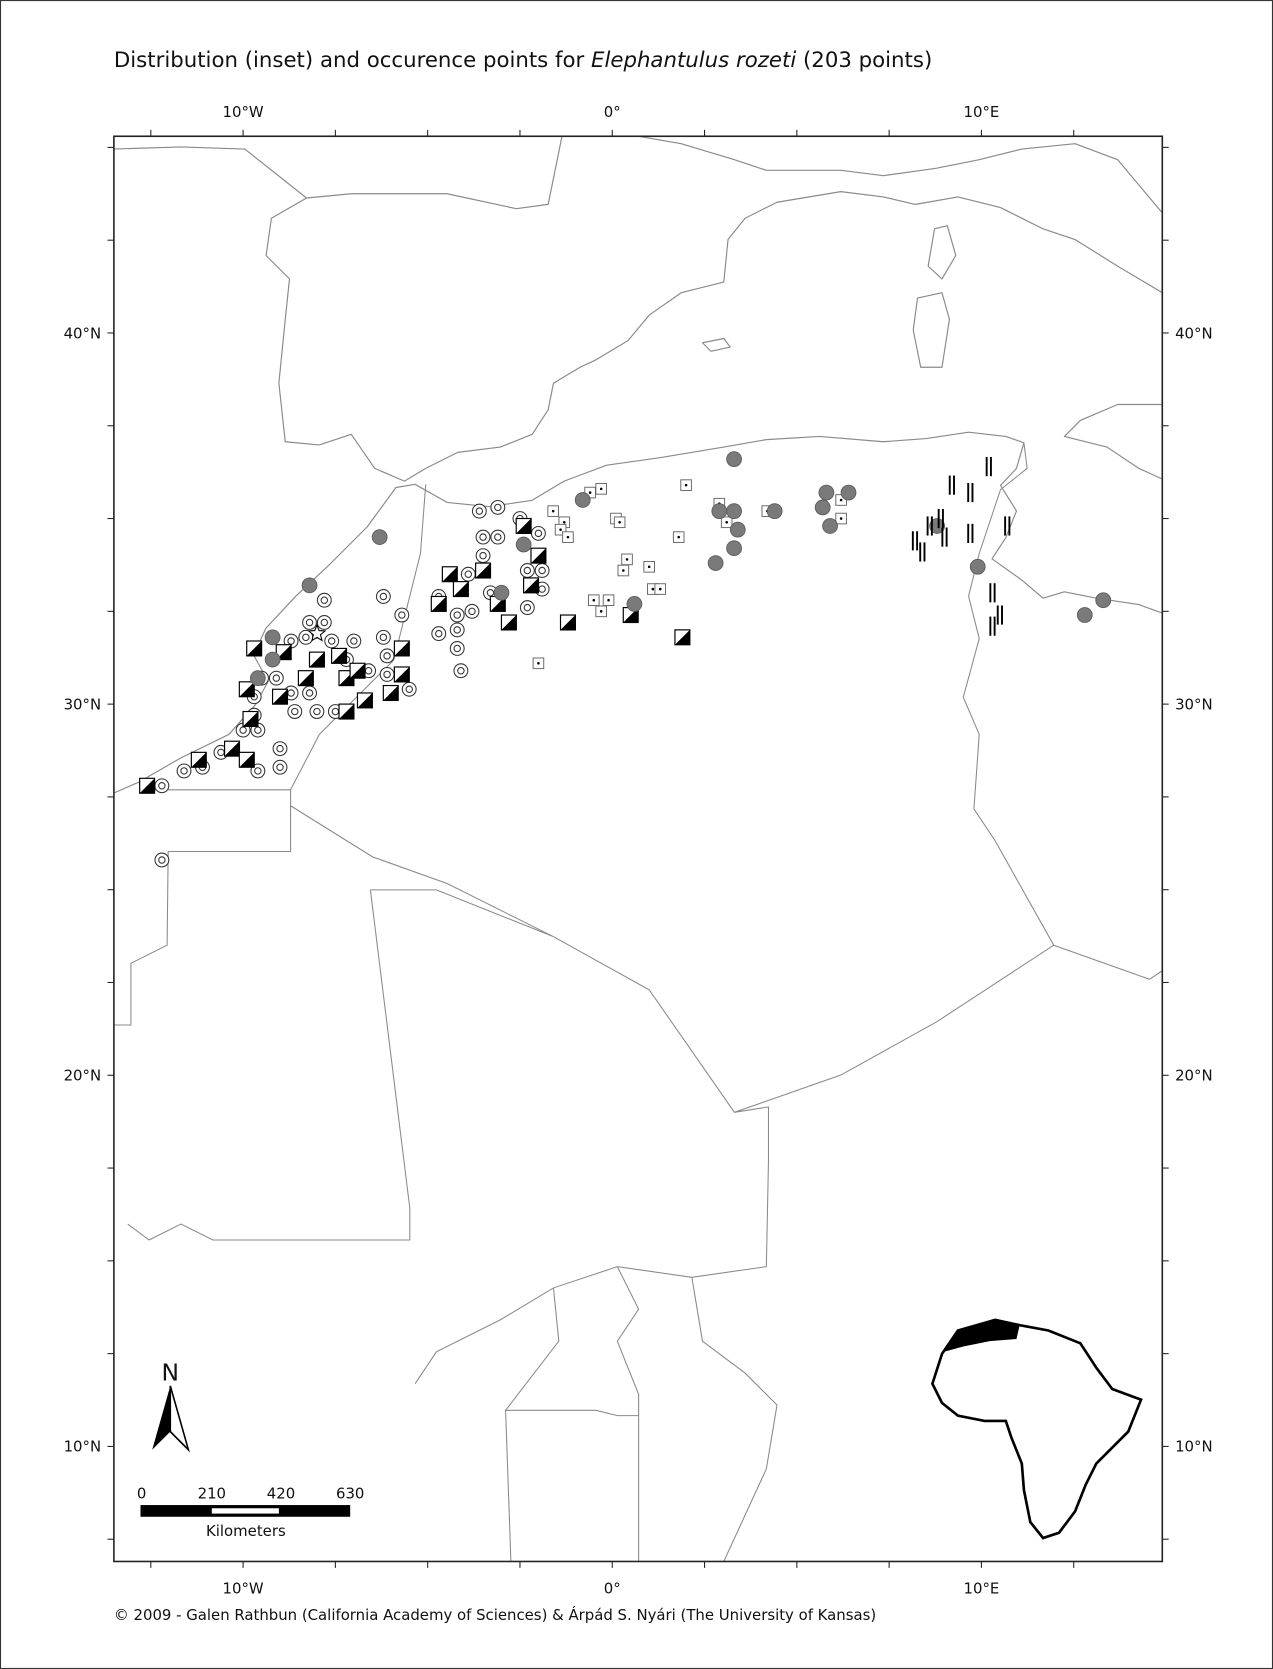  Describe the element at coordinates (612, 112) in the screenshot. I see `x-tick-label: 0°` at that location.